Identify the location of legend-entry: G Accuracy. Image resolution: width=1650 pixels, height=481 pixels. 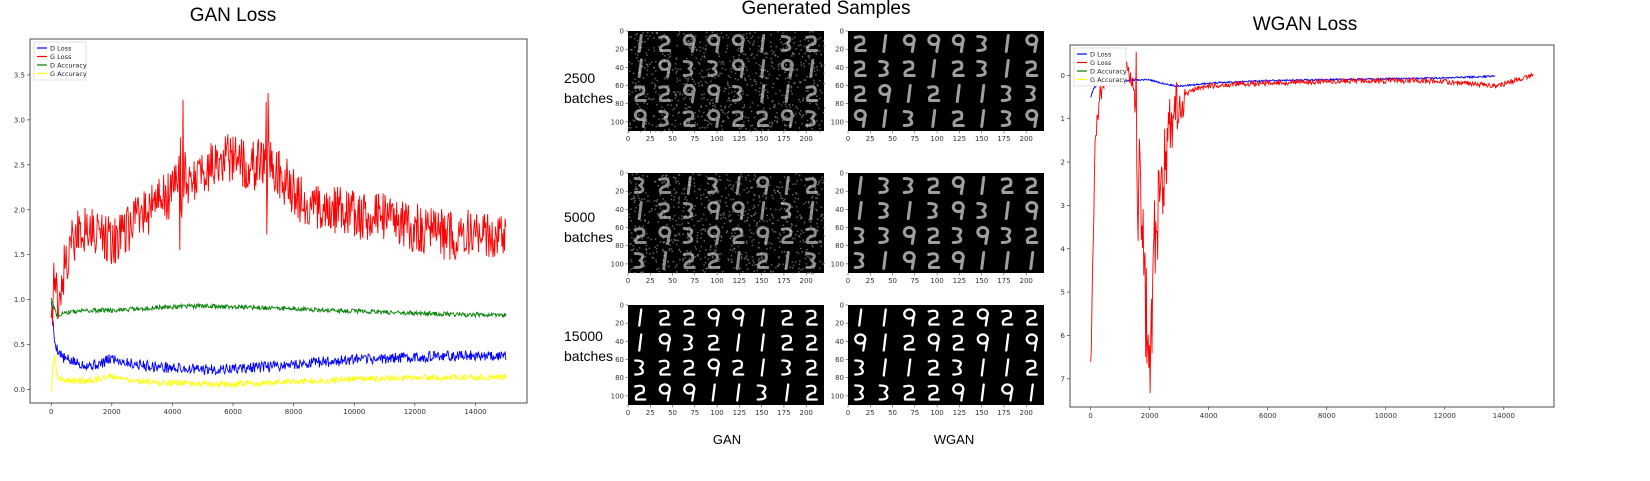
(68, 74).